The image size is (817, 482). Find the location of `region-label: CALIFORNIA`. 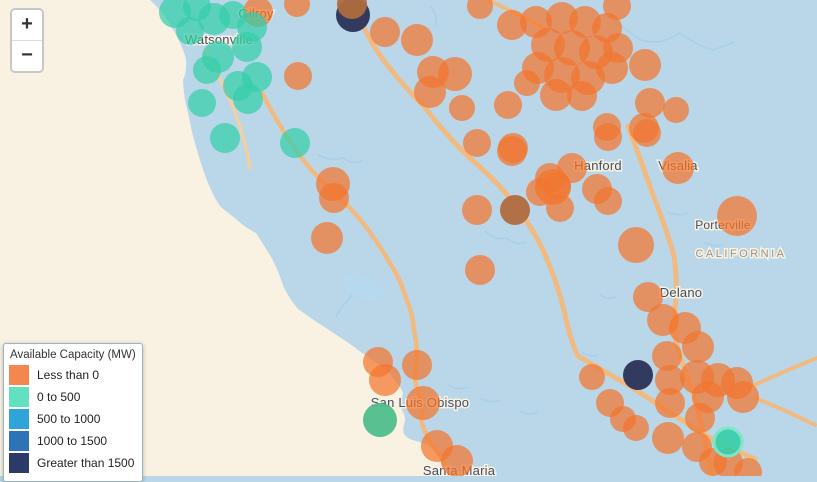

region-label: CALIFORNIA is located at coordinates (740, 254).